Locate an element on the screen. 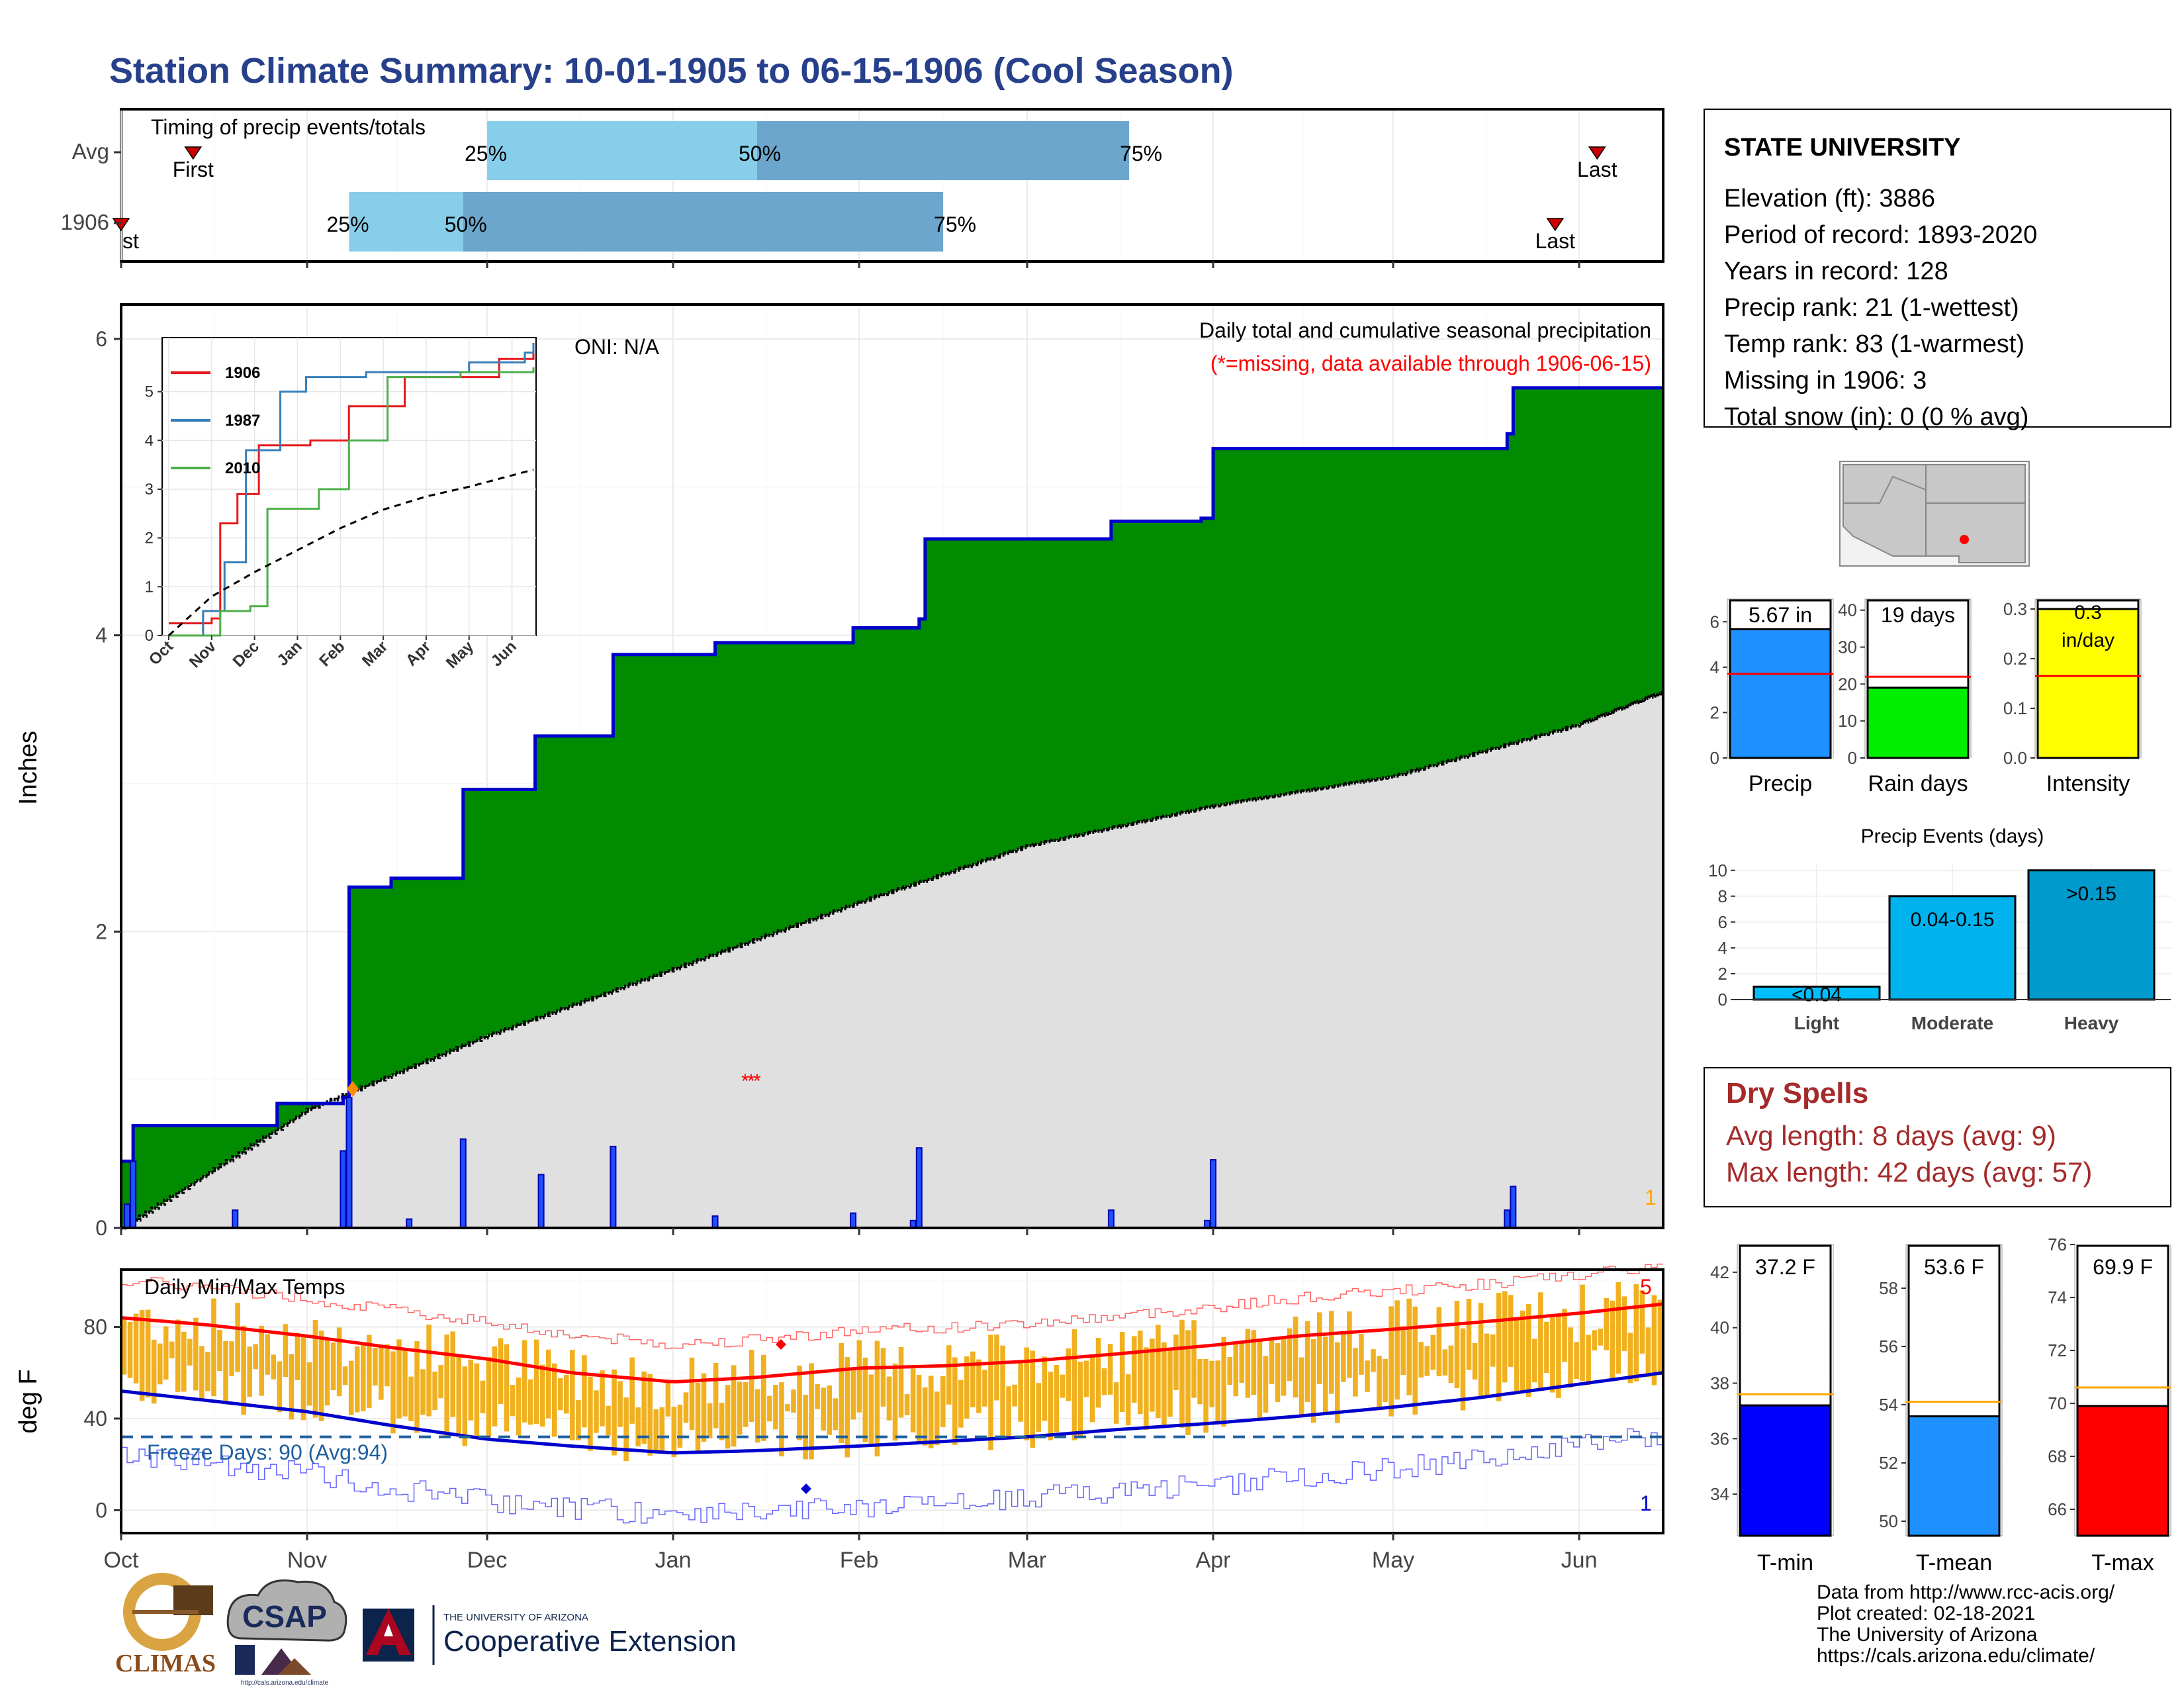  tempbar-tick-label: 38 is located at coordinates (1720, 1383).